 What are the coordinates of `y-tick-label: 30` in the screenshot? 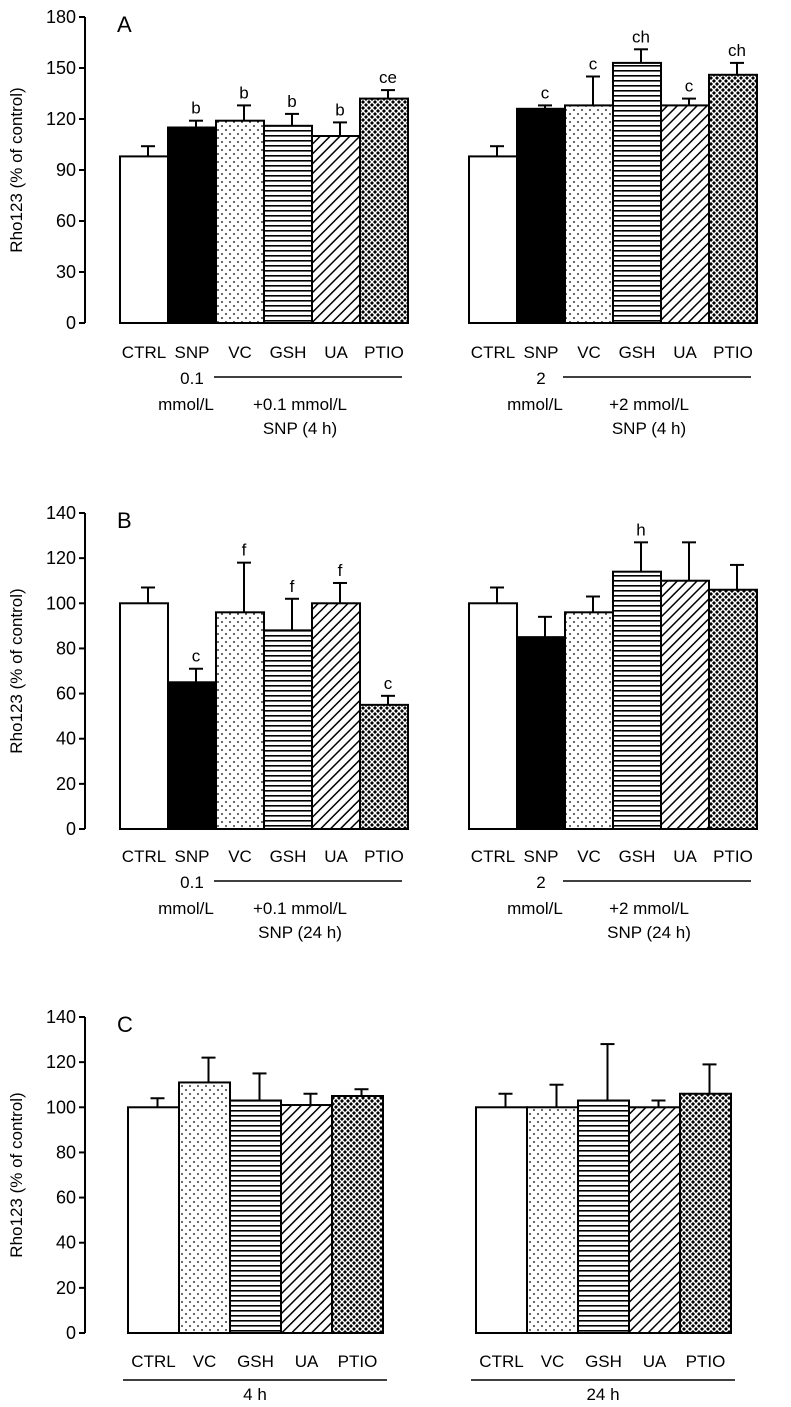 It's located at (66, 272).